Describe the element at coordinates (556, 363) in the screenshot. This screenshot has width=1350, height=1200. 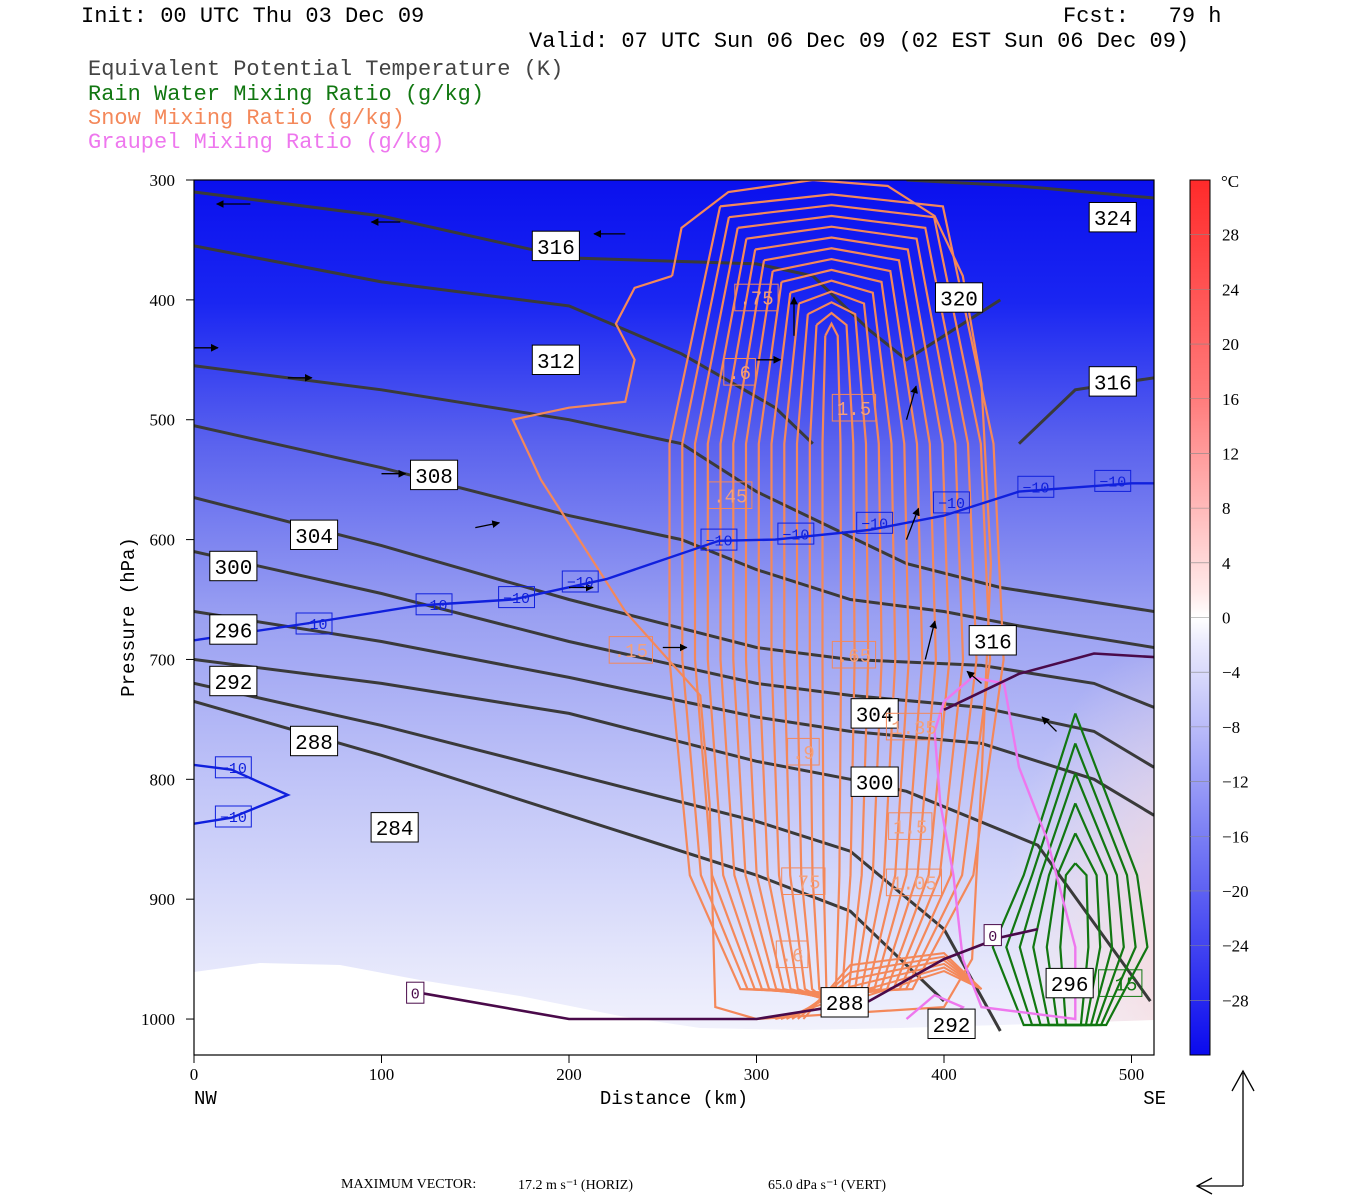
I see `theta-e-label-text: 312` at that location.